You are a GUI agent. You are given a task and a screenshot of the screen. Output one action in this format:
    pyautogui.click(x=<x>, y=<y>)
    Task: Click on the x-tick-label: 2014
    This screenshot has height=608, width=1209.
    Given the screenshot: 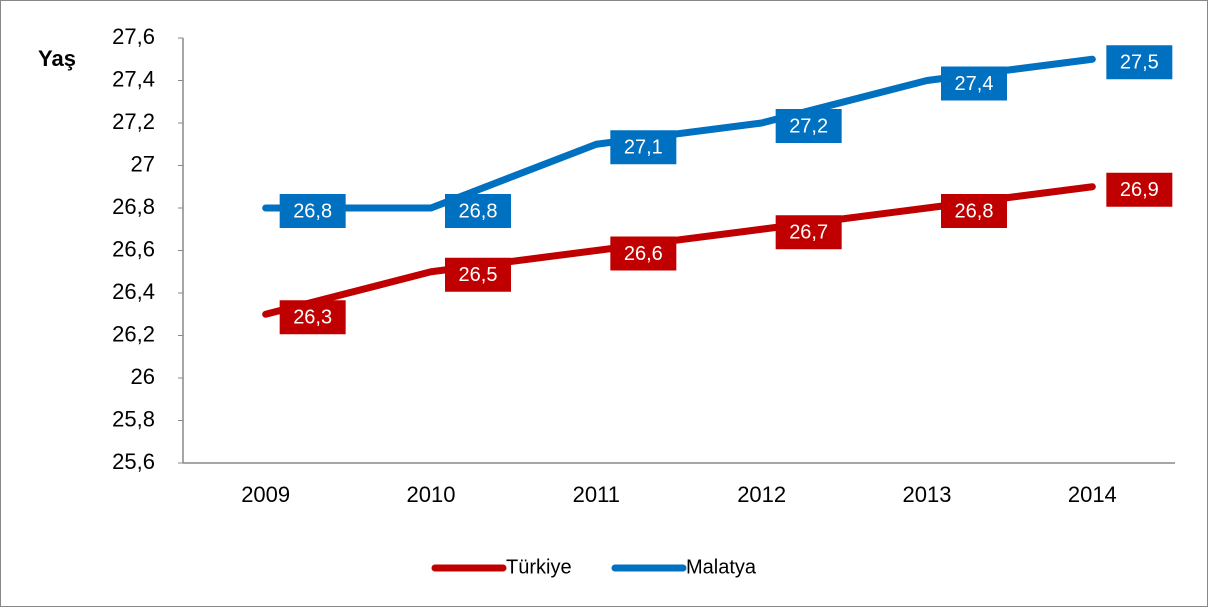 What is the action you would take?
    pyautogui.click(x=1092, y=494)
    